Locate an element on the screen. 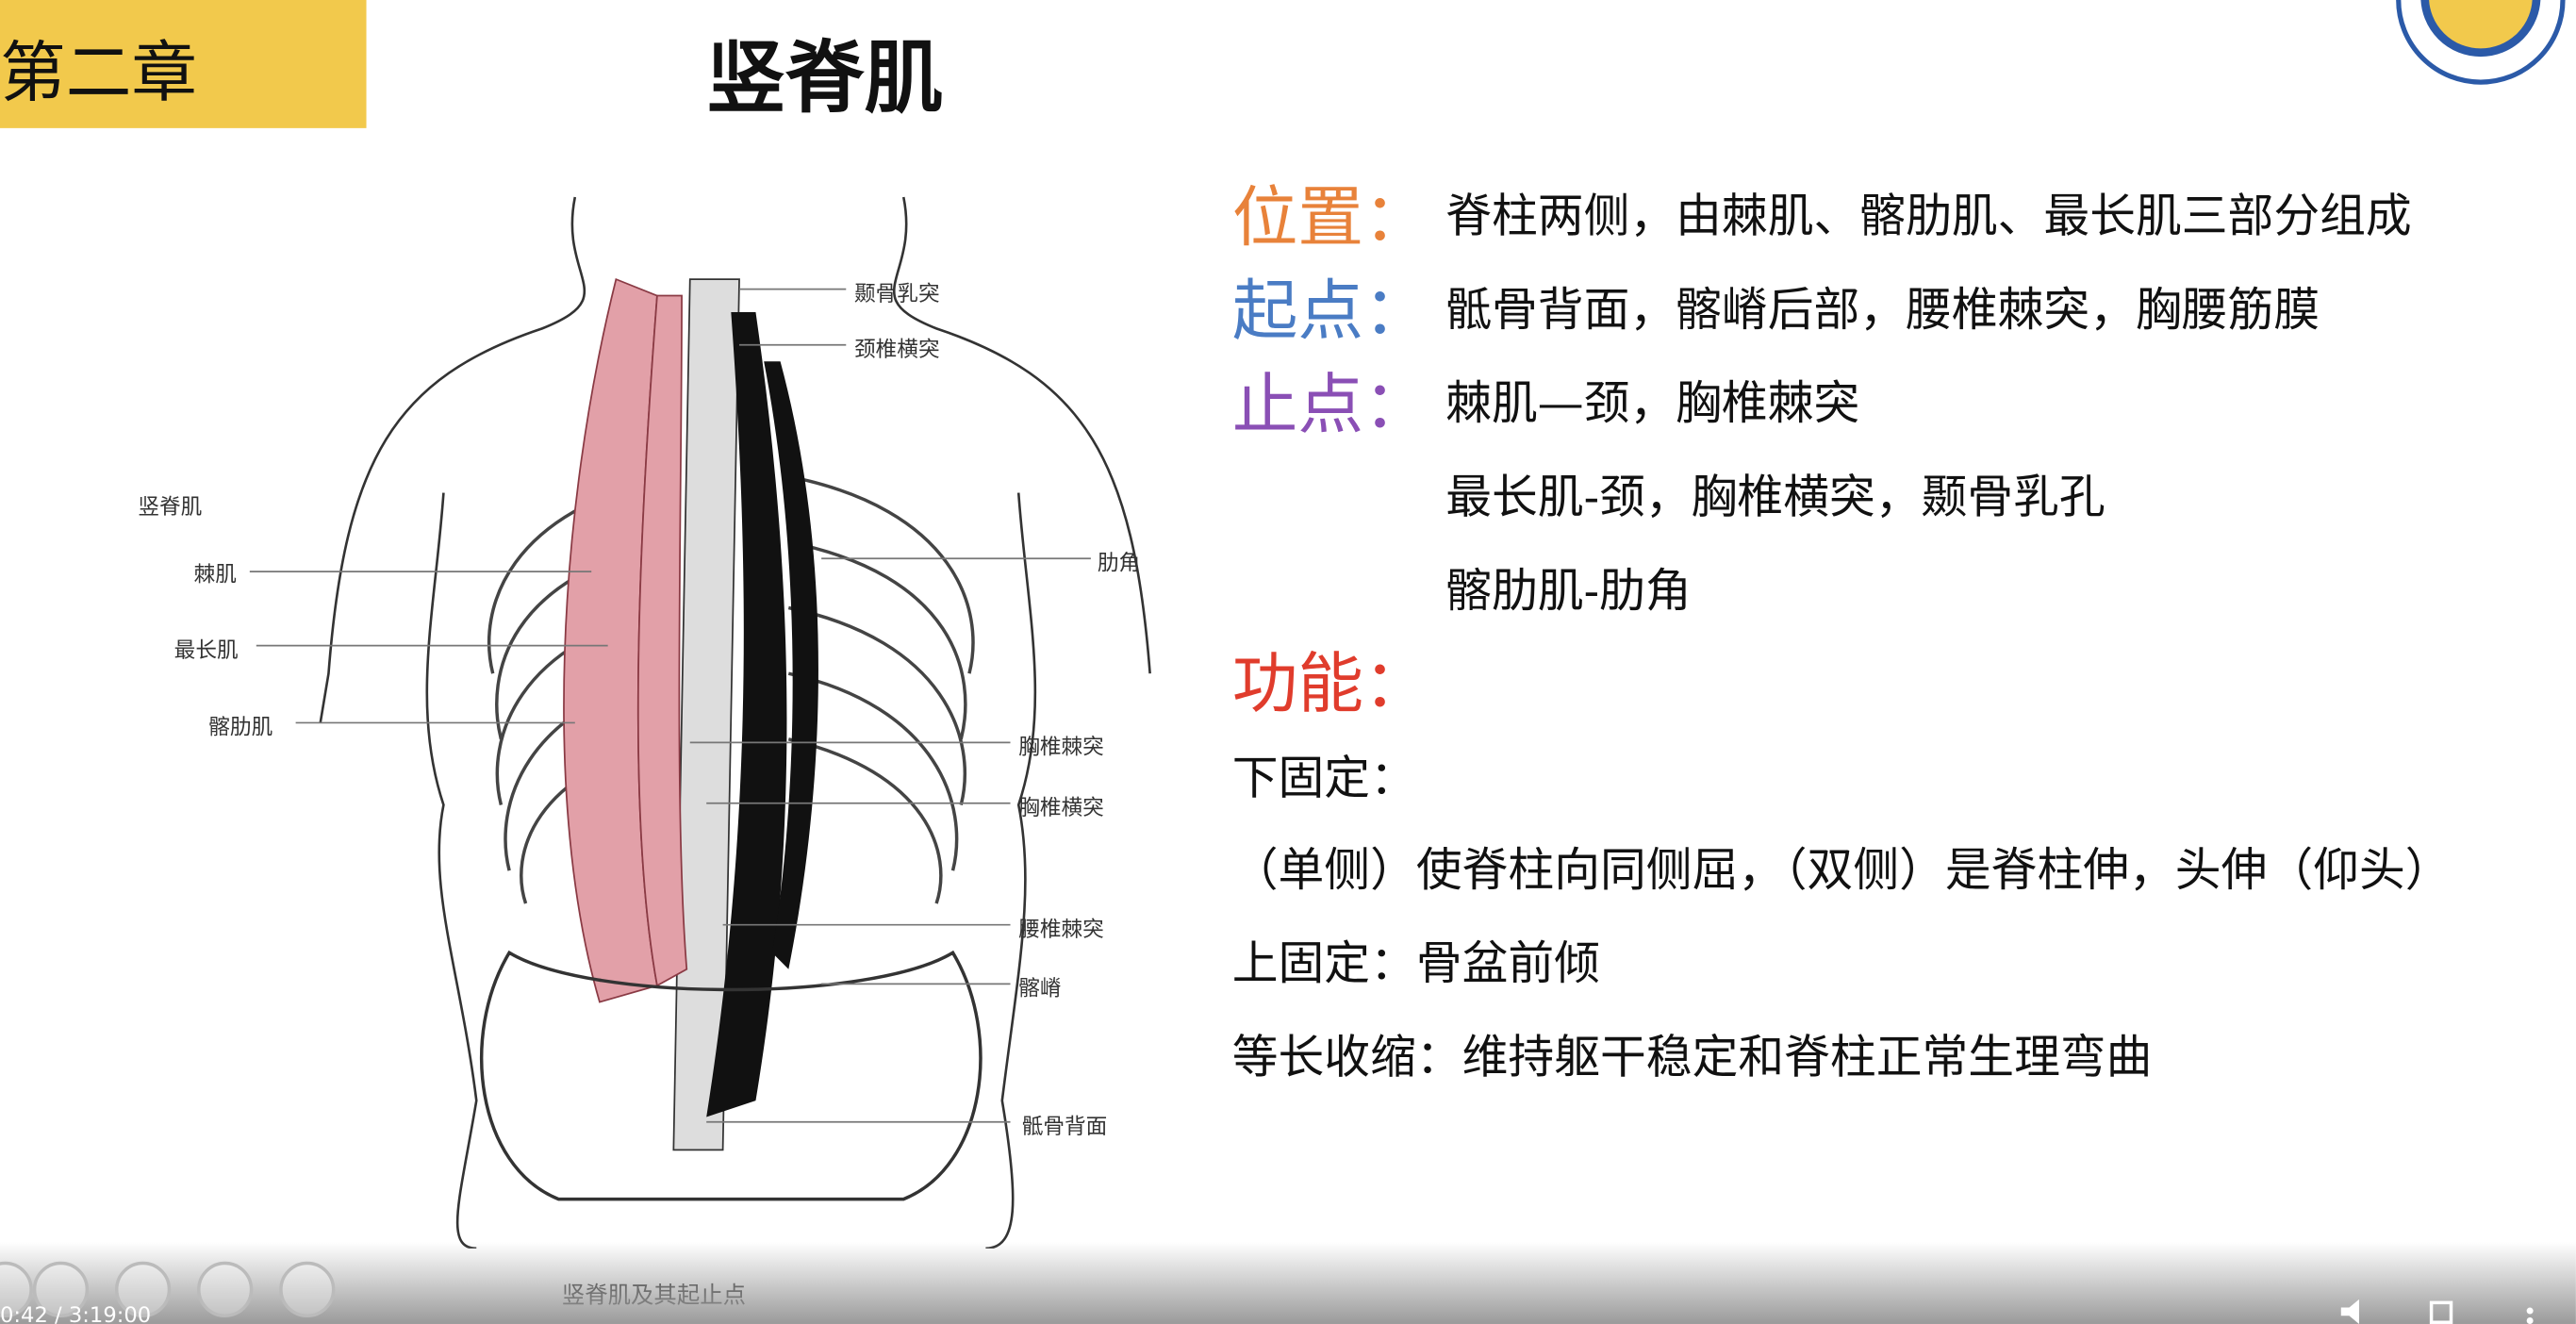 The image size is (2576, 1324). section-text: 髂肋肌-肋角 is located at coordinates (1568, 590).